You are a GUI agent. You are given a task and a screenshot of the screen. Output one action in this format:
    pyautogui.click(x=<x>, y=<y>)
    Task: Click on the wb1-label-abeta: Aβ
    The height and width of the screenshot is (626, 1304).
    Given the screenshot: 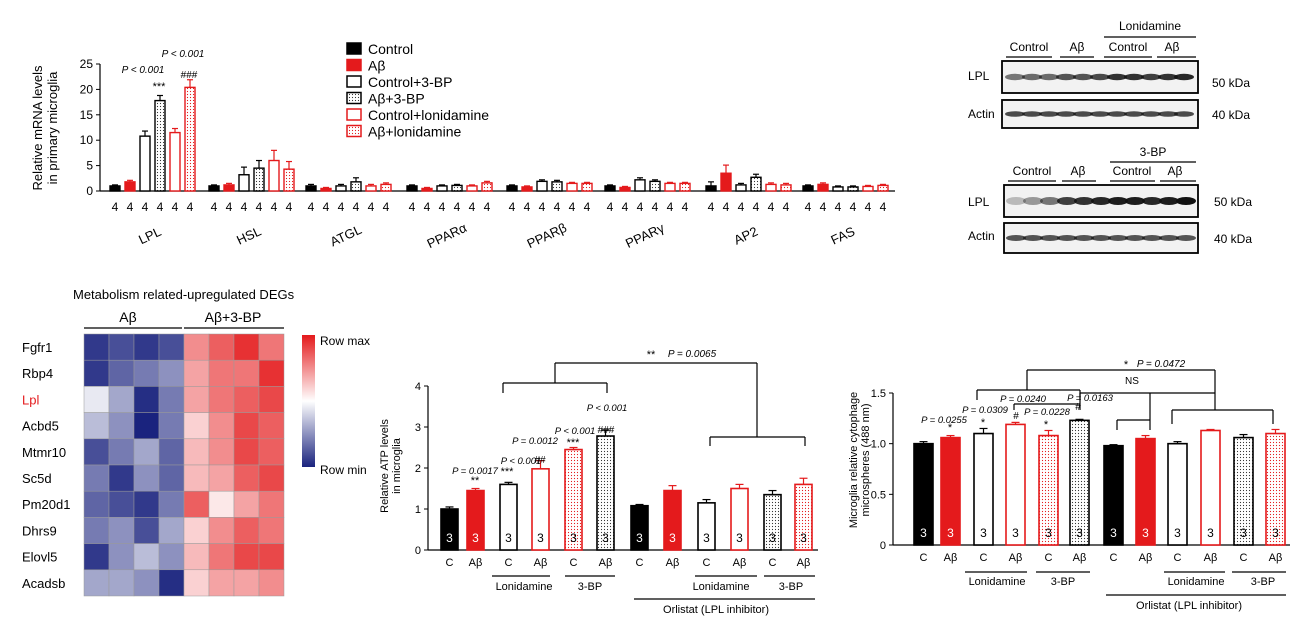 What is the action you would take?
    pyautogui.click(x=1077, y=47)
    